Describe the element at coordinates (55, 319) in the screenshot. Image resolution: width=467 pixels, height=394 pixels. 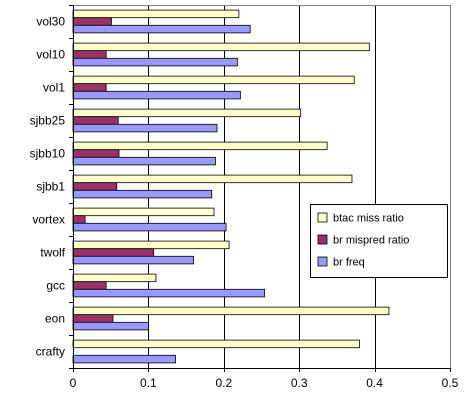
I see `category-label: eon` at that location.